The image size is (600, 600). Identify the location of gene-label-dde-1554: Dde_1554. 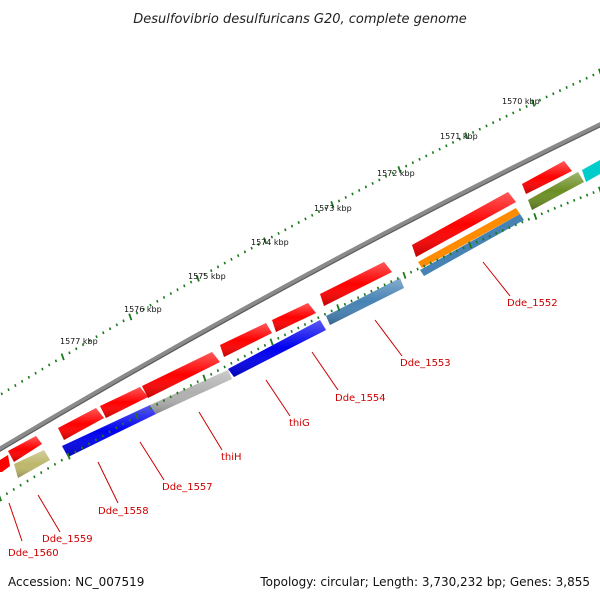
(360, 398).